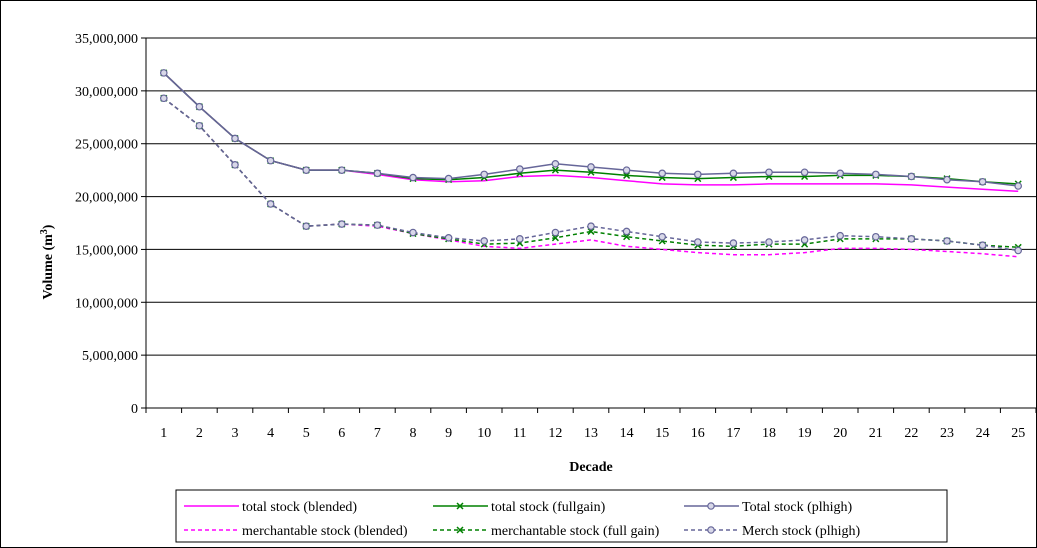 The width and height of the screenshot is (1037, 548). Describe the element at coordinates (591, 433) in the screenshot. I see `x-tick-label: 13` at that location.